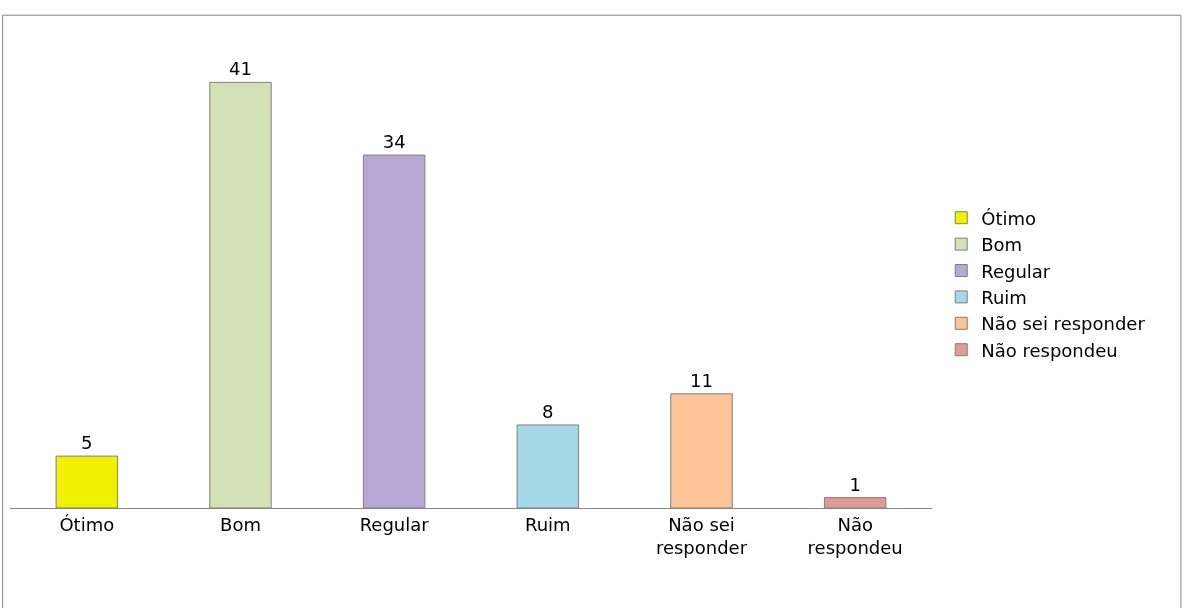  Describe the element at coordinates (1004, 297) in the screenshot. I see `legend-label: Ruim` at that location.